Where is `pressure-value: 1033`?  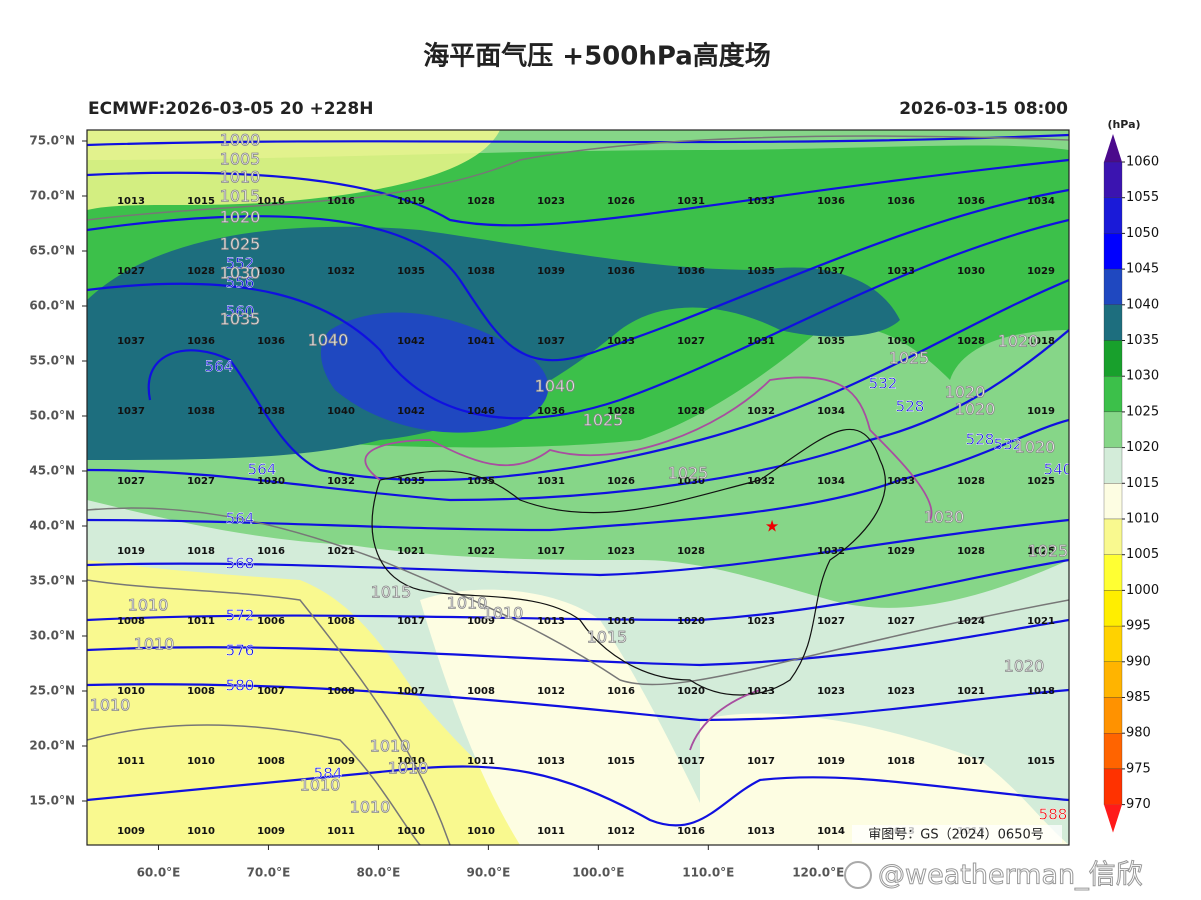 pressure-value: 1033 is located at coordinates (901, 271).